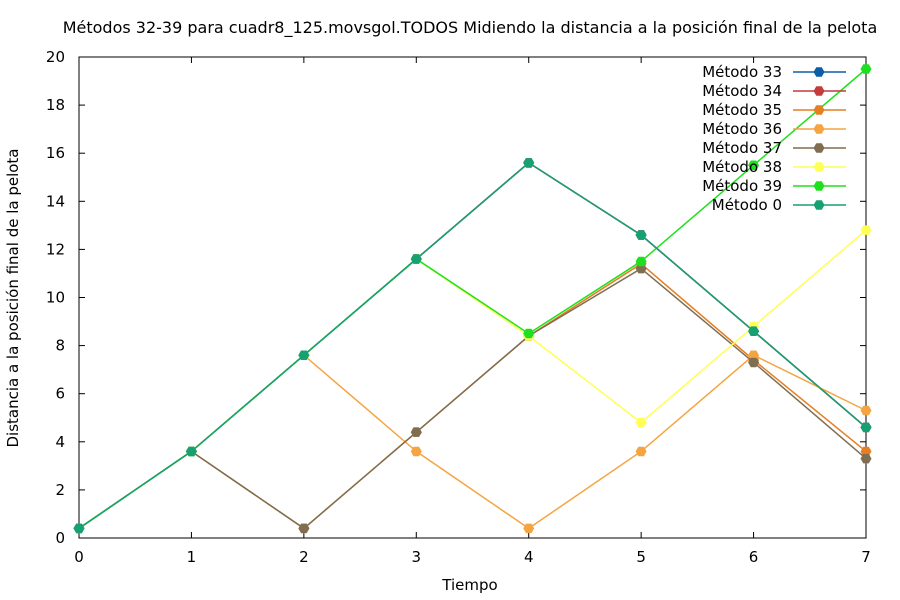  What do you see at coordinates (742, 167) in the screenshot?
I see `legend-label: Método 38` at bounding box center [742, 167].